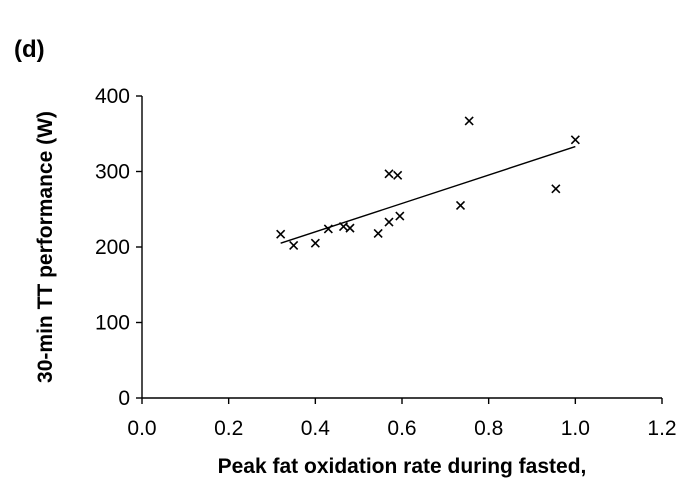  I want to click on x-tick-label: 0.4, so click(316, 428).